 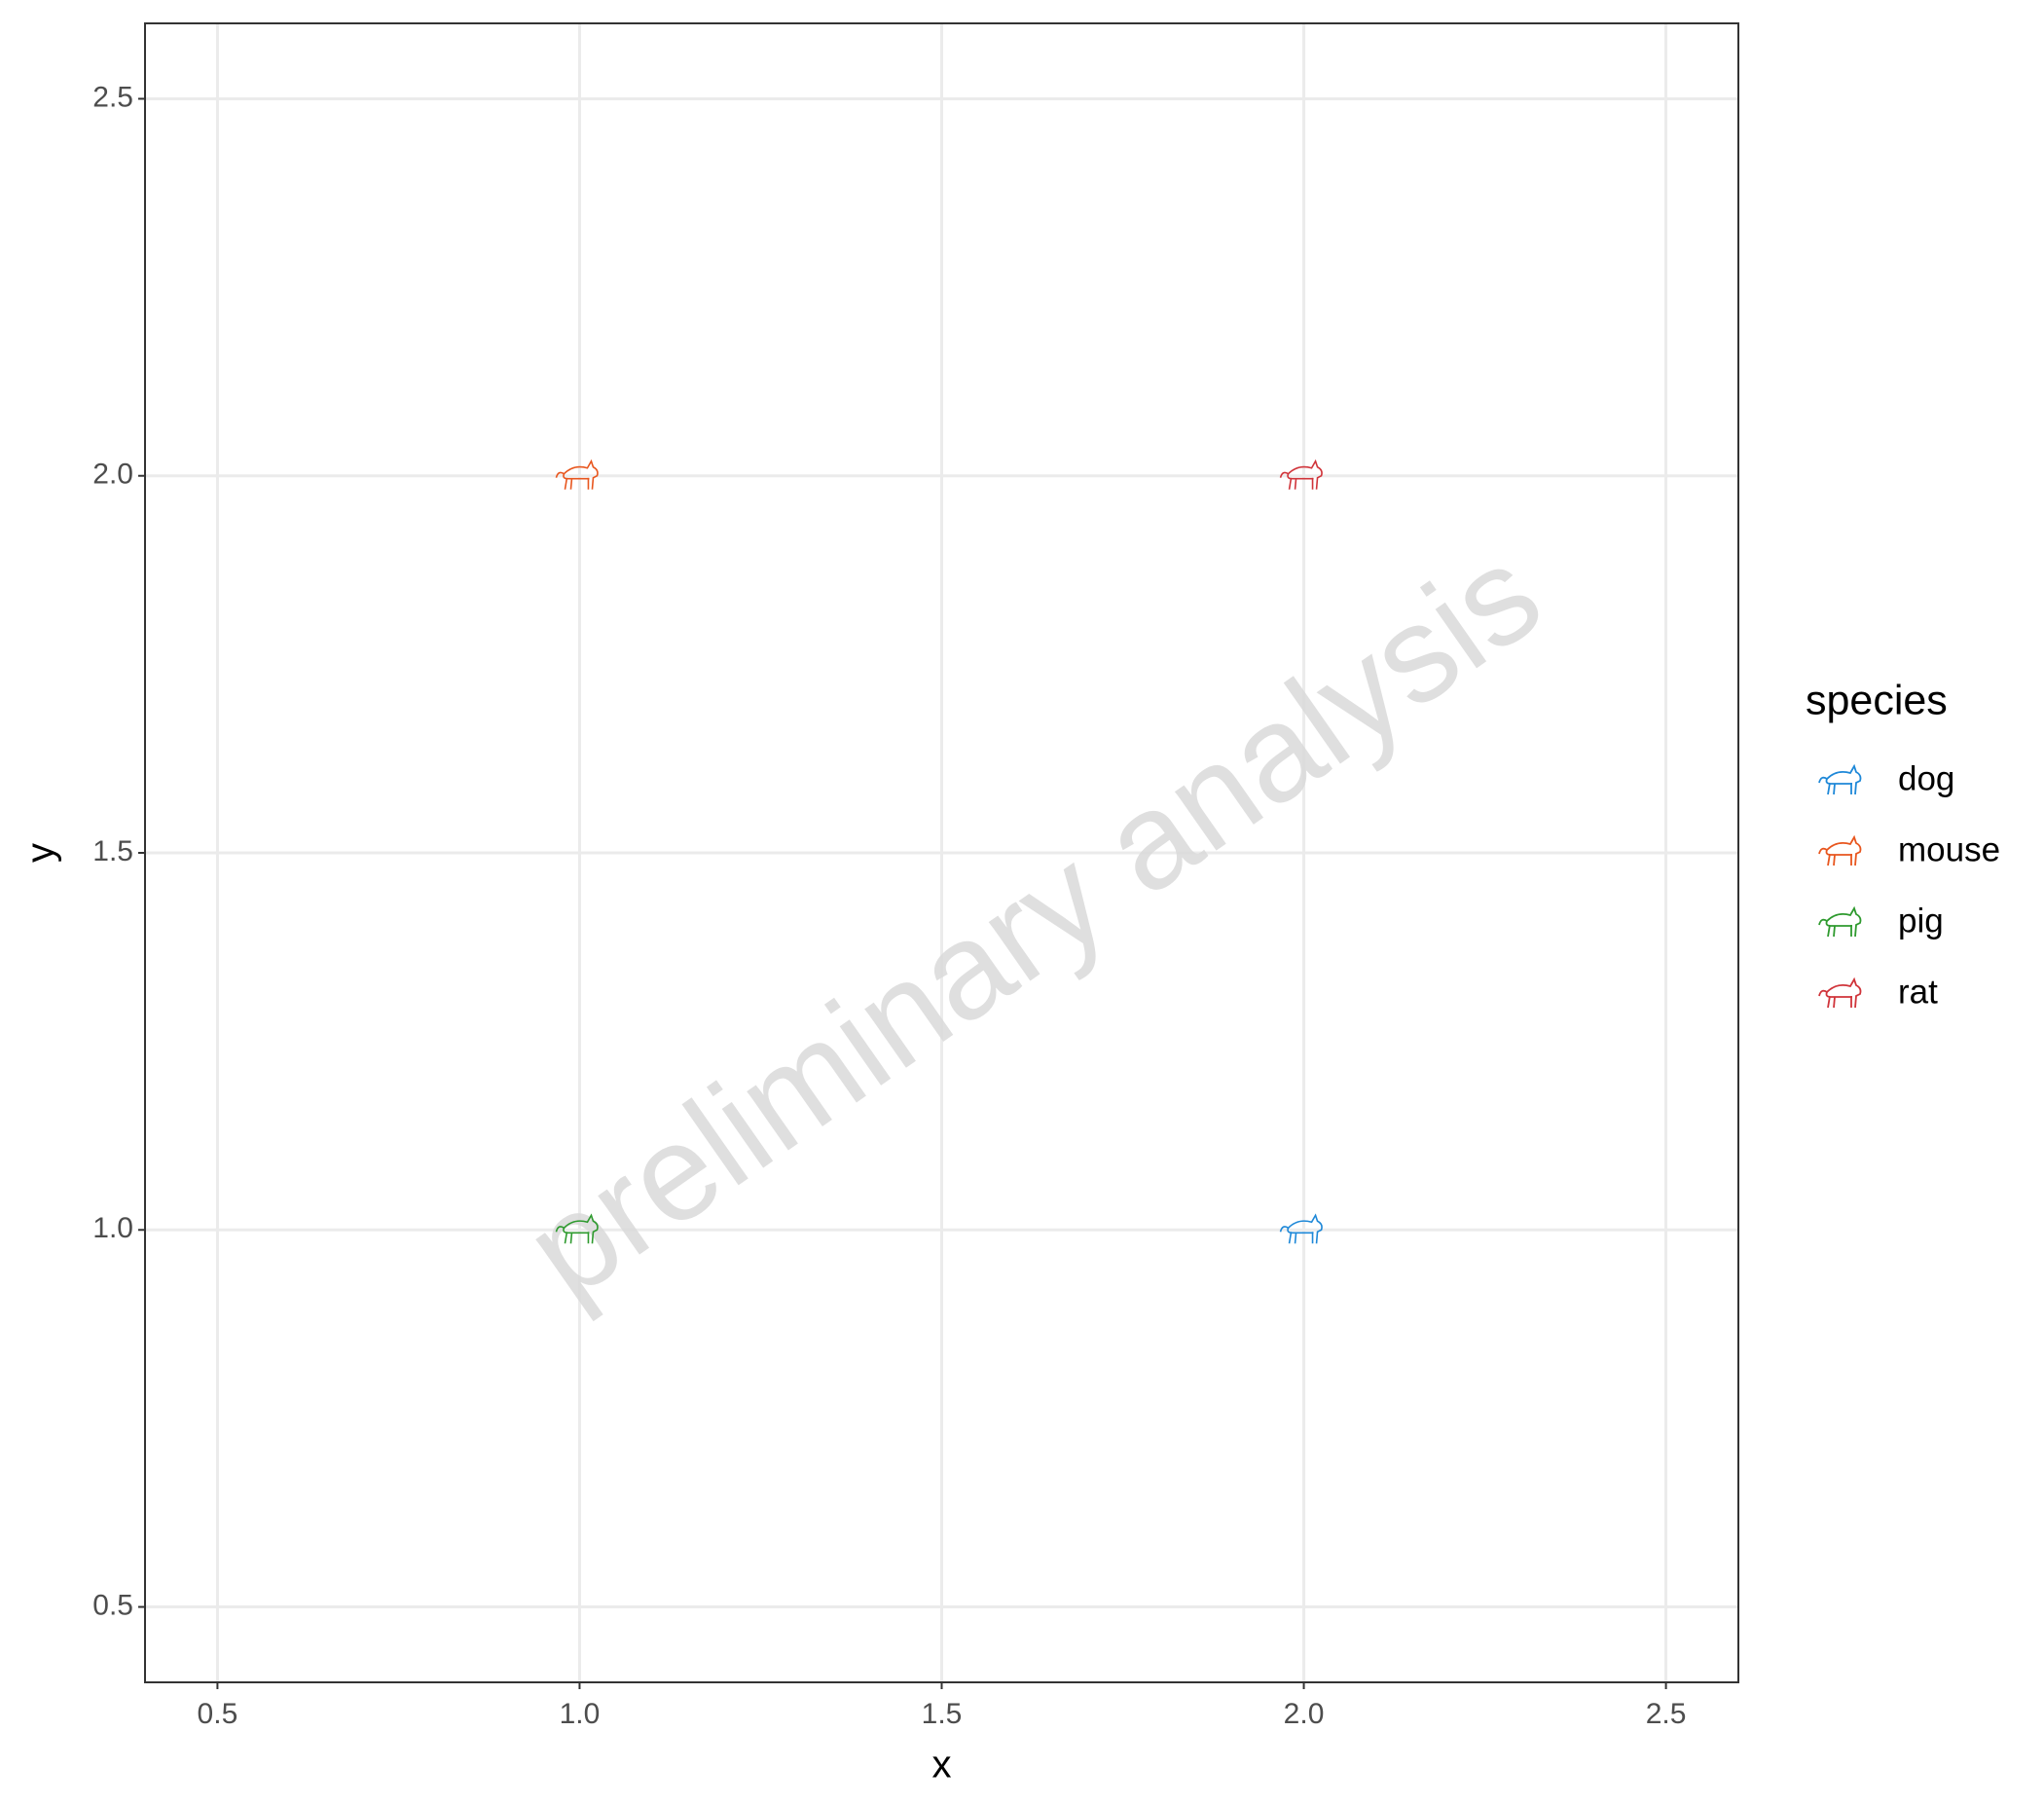 What do you see at coordinates (1305, 1714) in the screenshot?
I see `x-tick-label: 2.0` at bounding box center [1305, 1714].